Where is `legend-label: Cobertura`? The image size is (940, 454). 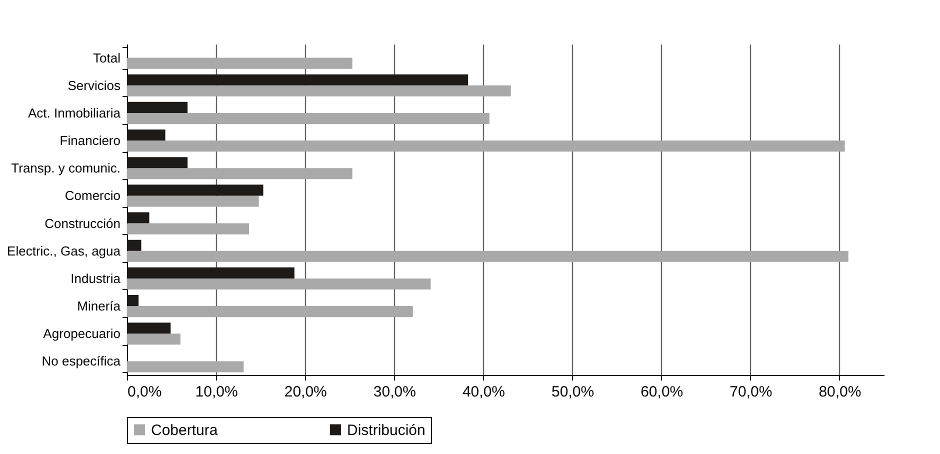
legend-label: Cobertura is located at coordinates (184, 430).